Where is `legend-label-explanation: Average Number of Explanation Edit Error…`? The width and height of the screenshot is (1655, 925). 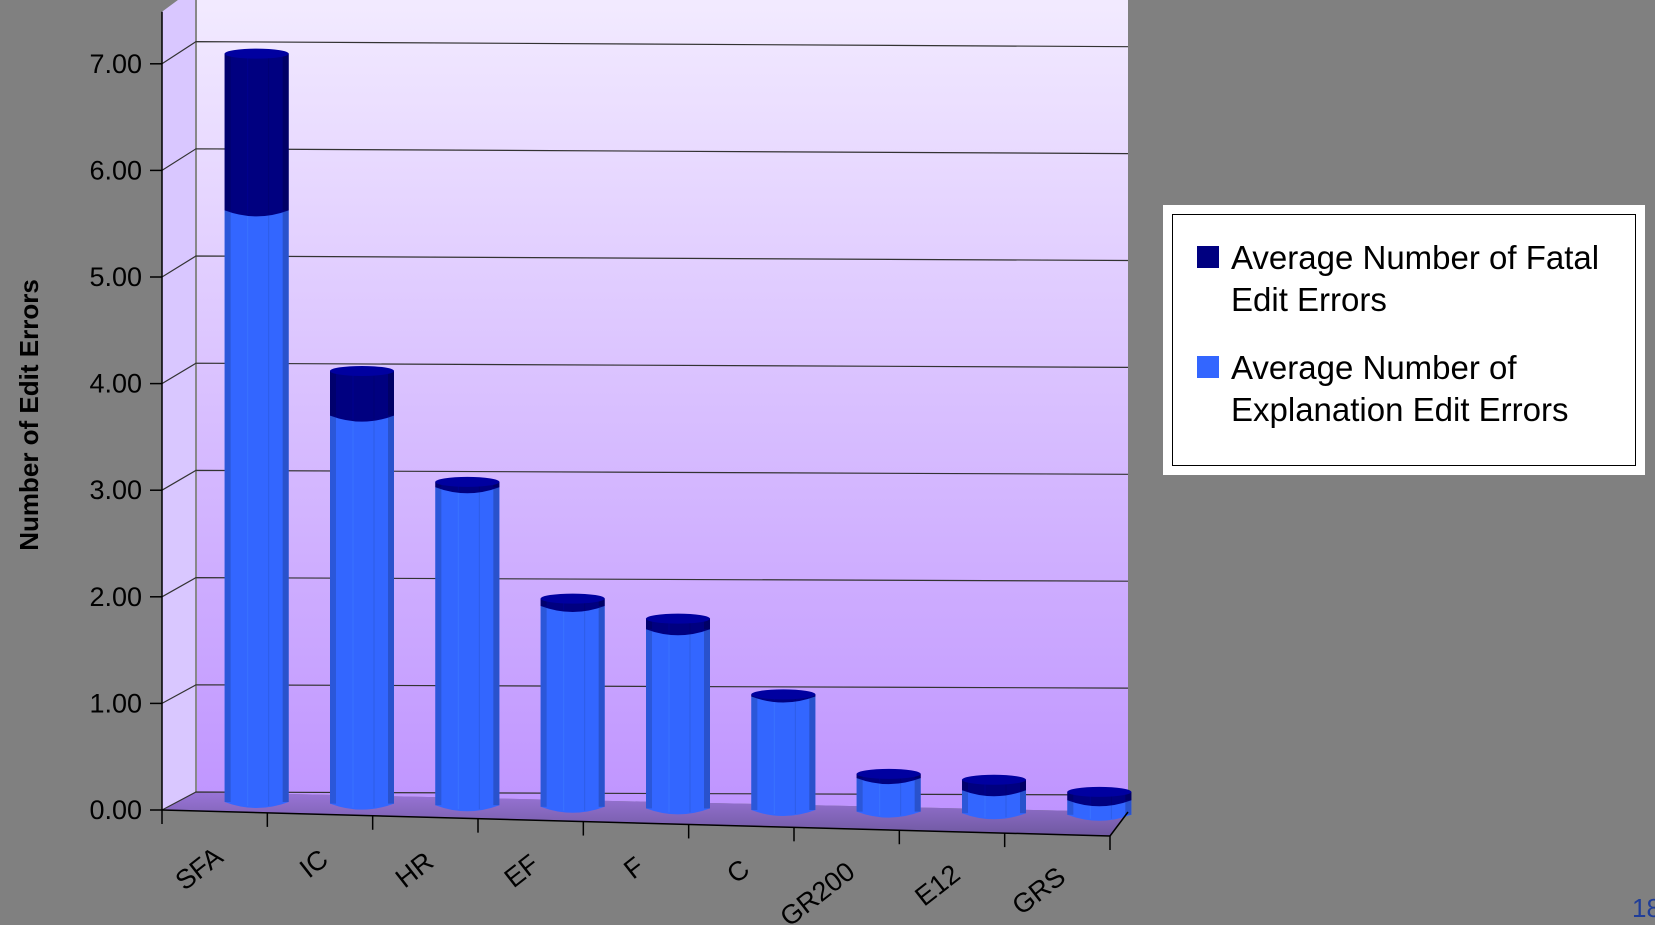
legend-label-explanation: Average Number of Explanation Edit Error… is located at coordinates (1400, 388).